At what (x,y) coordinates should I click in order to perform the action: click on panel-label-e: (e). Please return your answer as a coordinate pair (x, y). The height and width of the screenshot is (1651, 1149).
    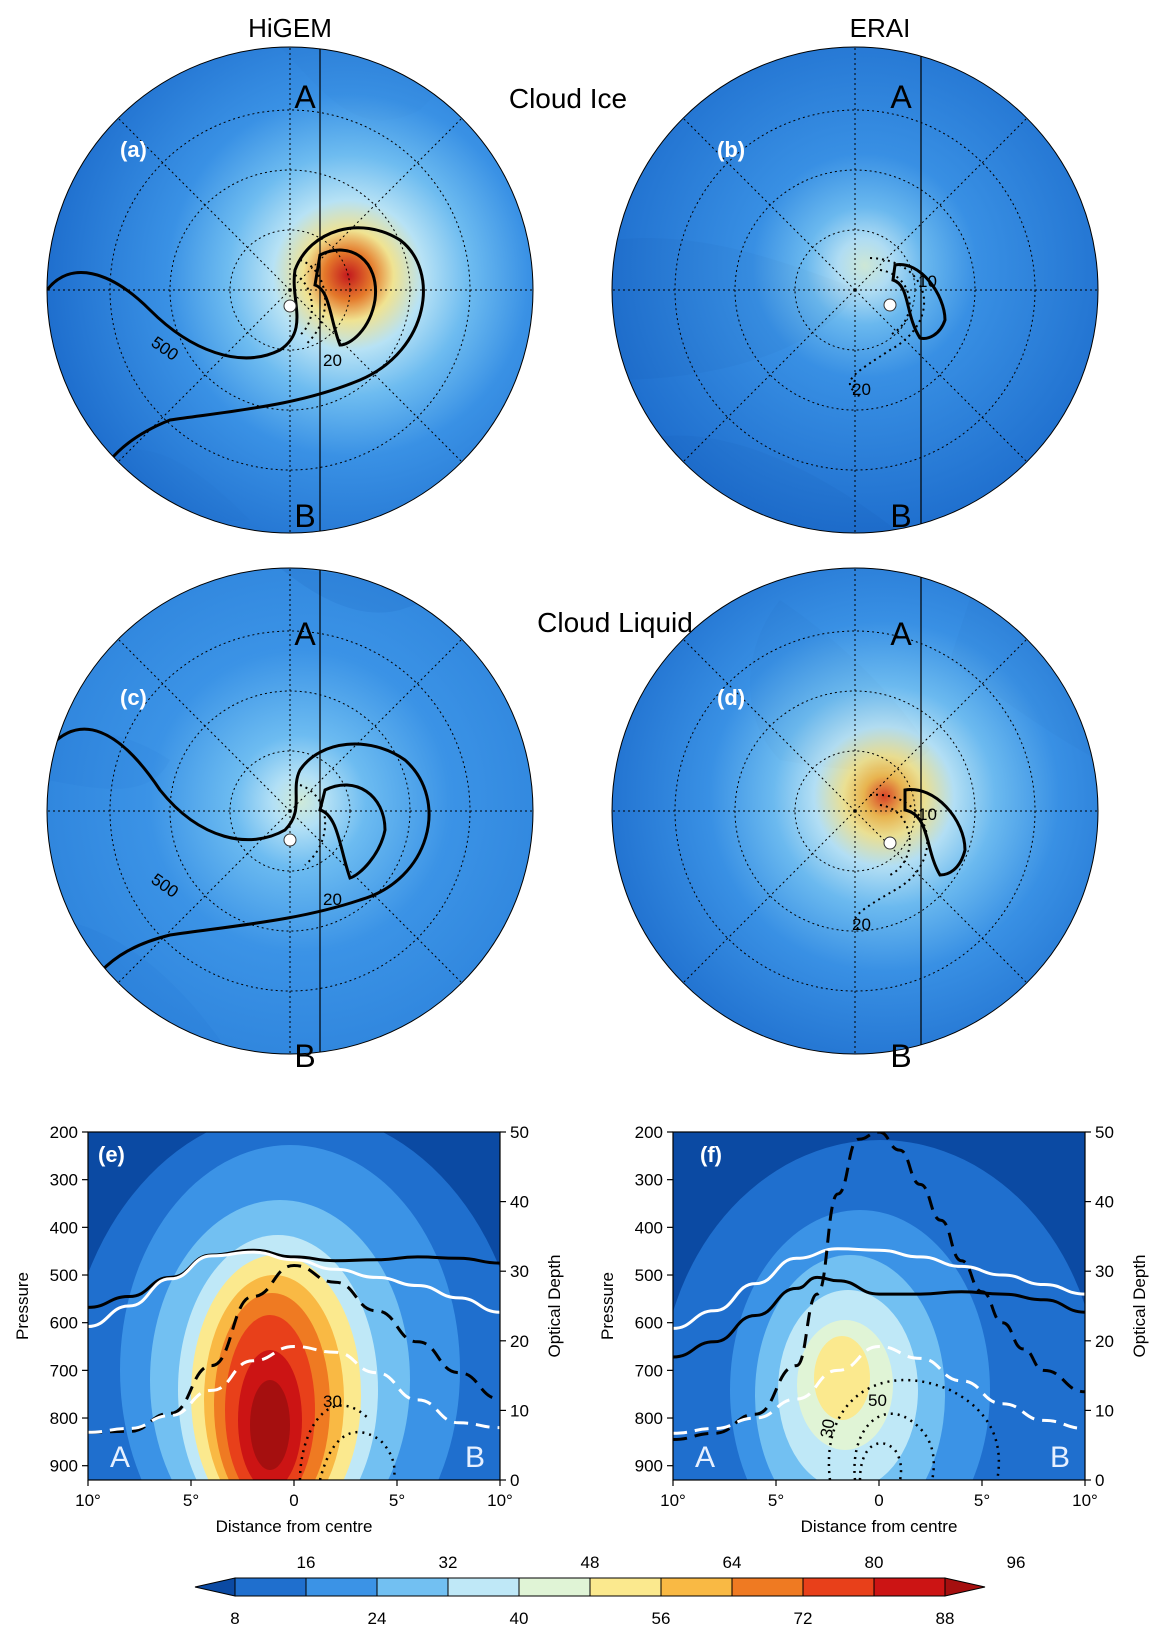
    Looking at the image, I should click on (111, 1154).